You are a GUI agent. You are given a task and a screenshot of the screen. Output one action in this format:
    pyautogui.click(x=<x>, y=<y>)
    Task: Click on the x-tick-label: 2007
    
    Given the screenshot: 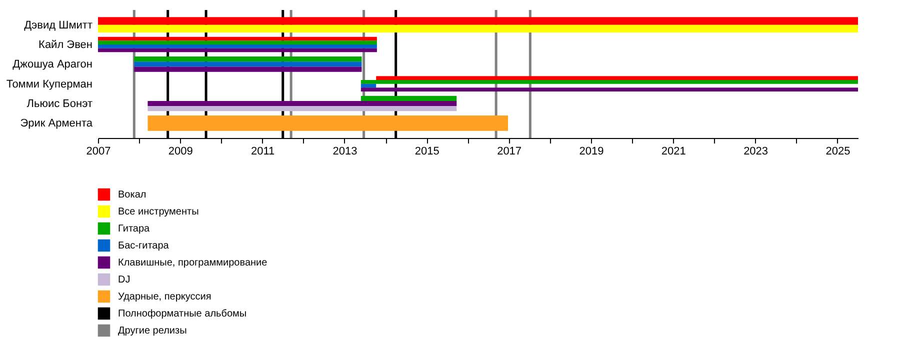 What is the action you would take?
    pyautogui.click(x=98, y=152)
    